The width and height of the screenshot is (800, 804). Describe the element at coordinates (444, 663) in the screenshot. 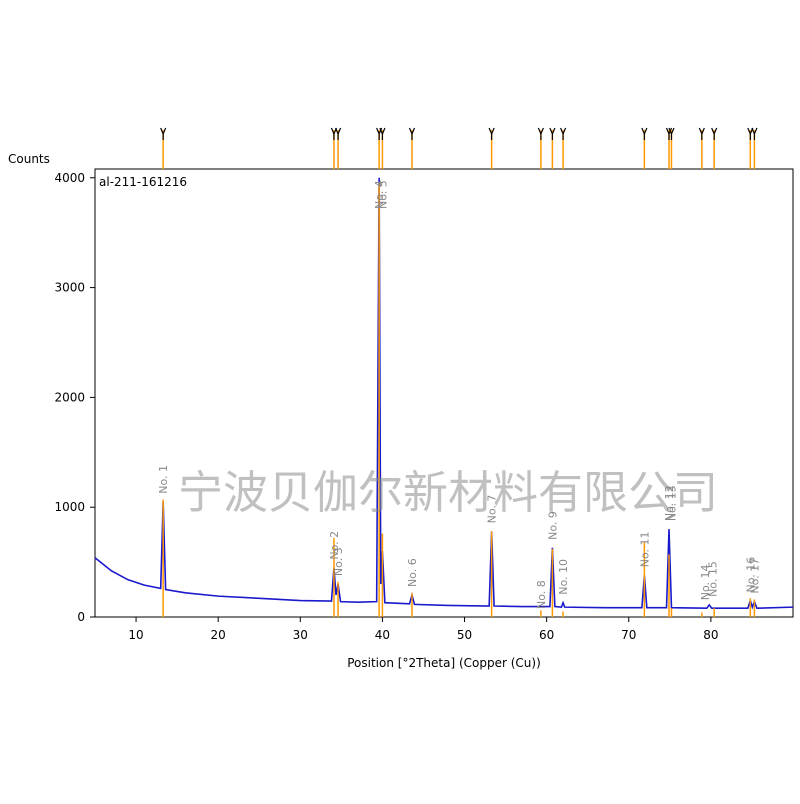

I see `x-axis-label: Position [°2Theta] (Copper (Cu))` at that location.